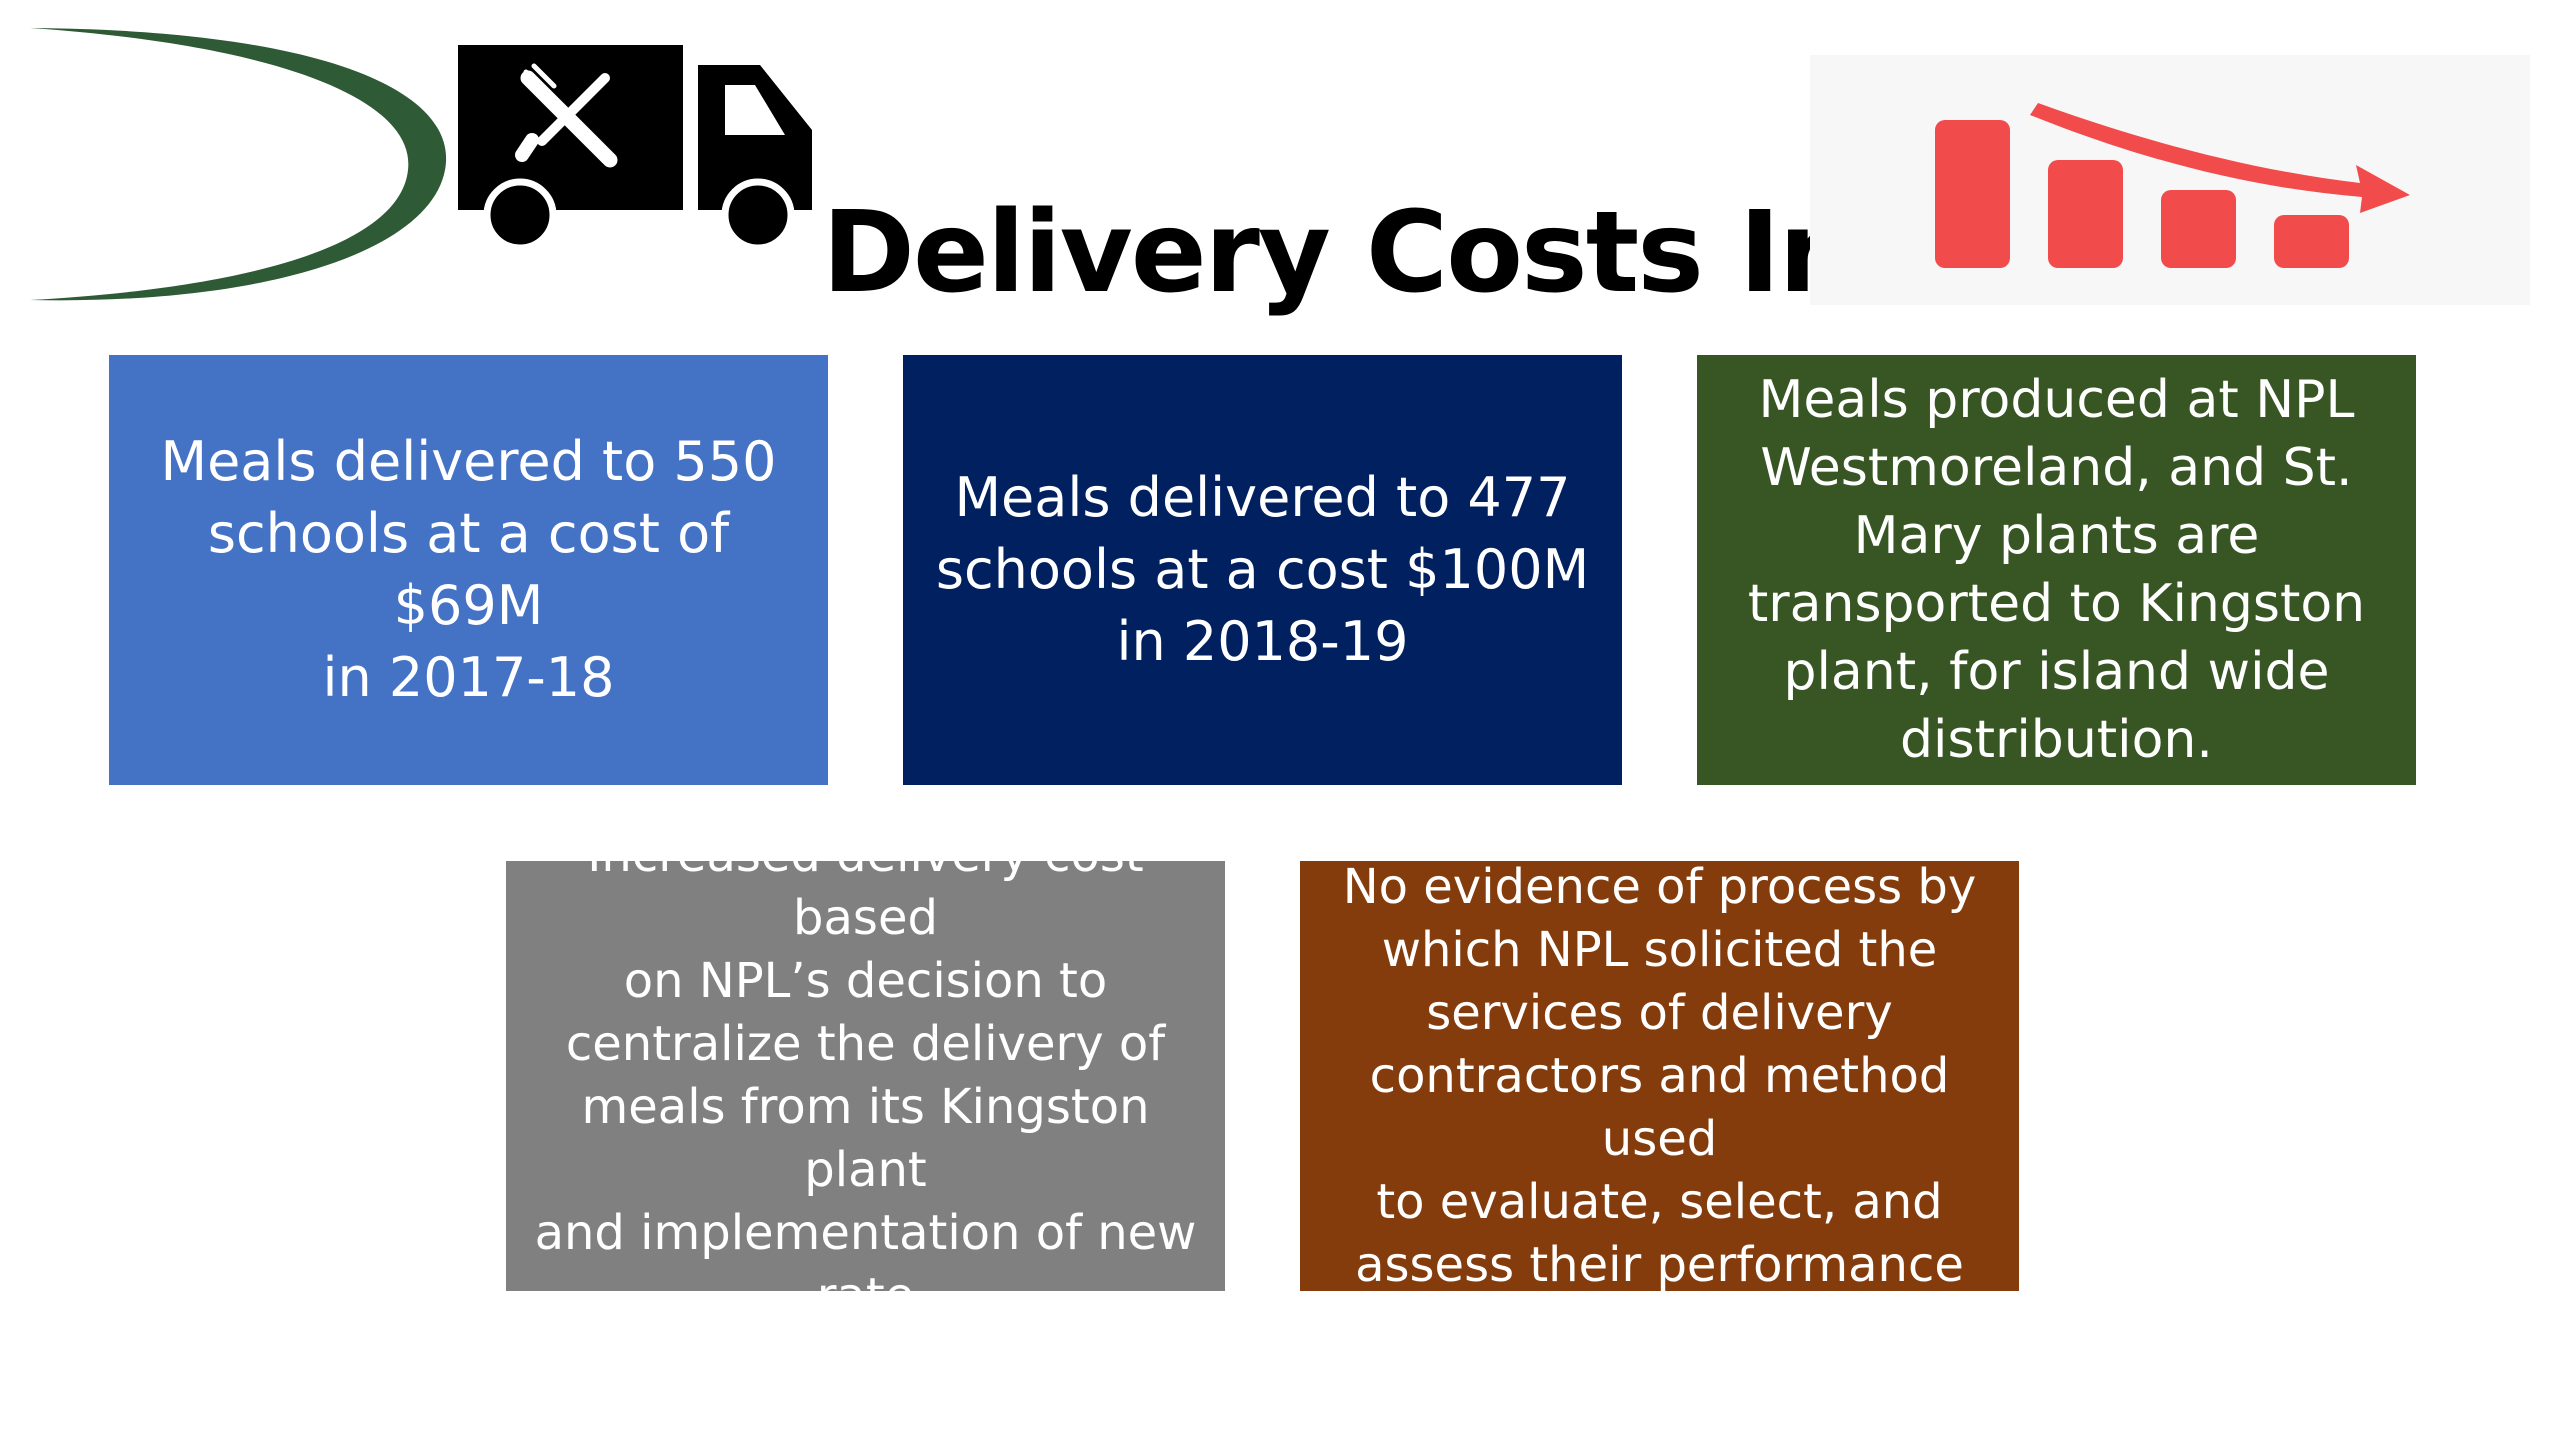 The width and height of the screenshot is (2560, 1440). What do you see at coordinates (1659, 949) in the screenshot?
I see `box-line: which NPL solicited the` at bounding box center [1659, 949].